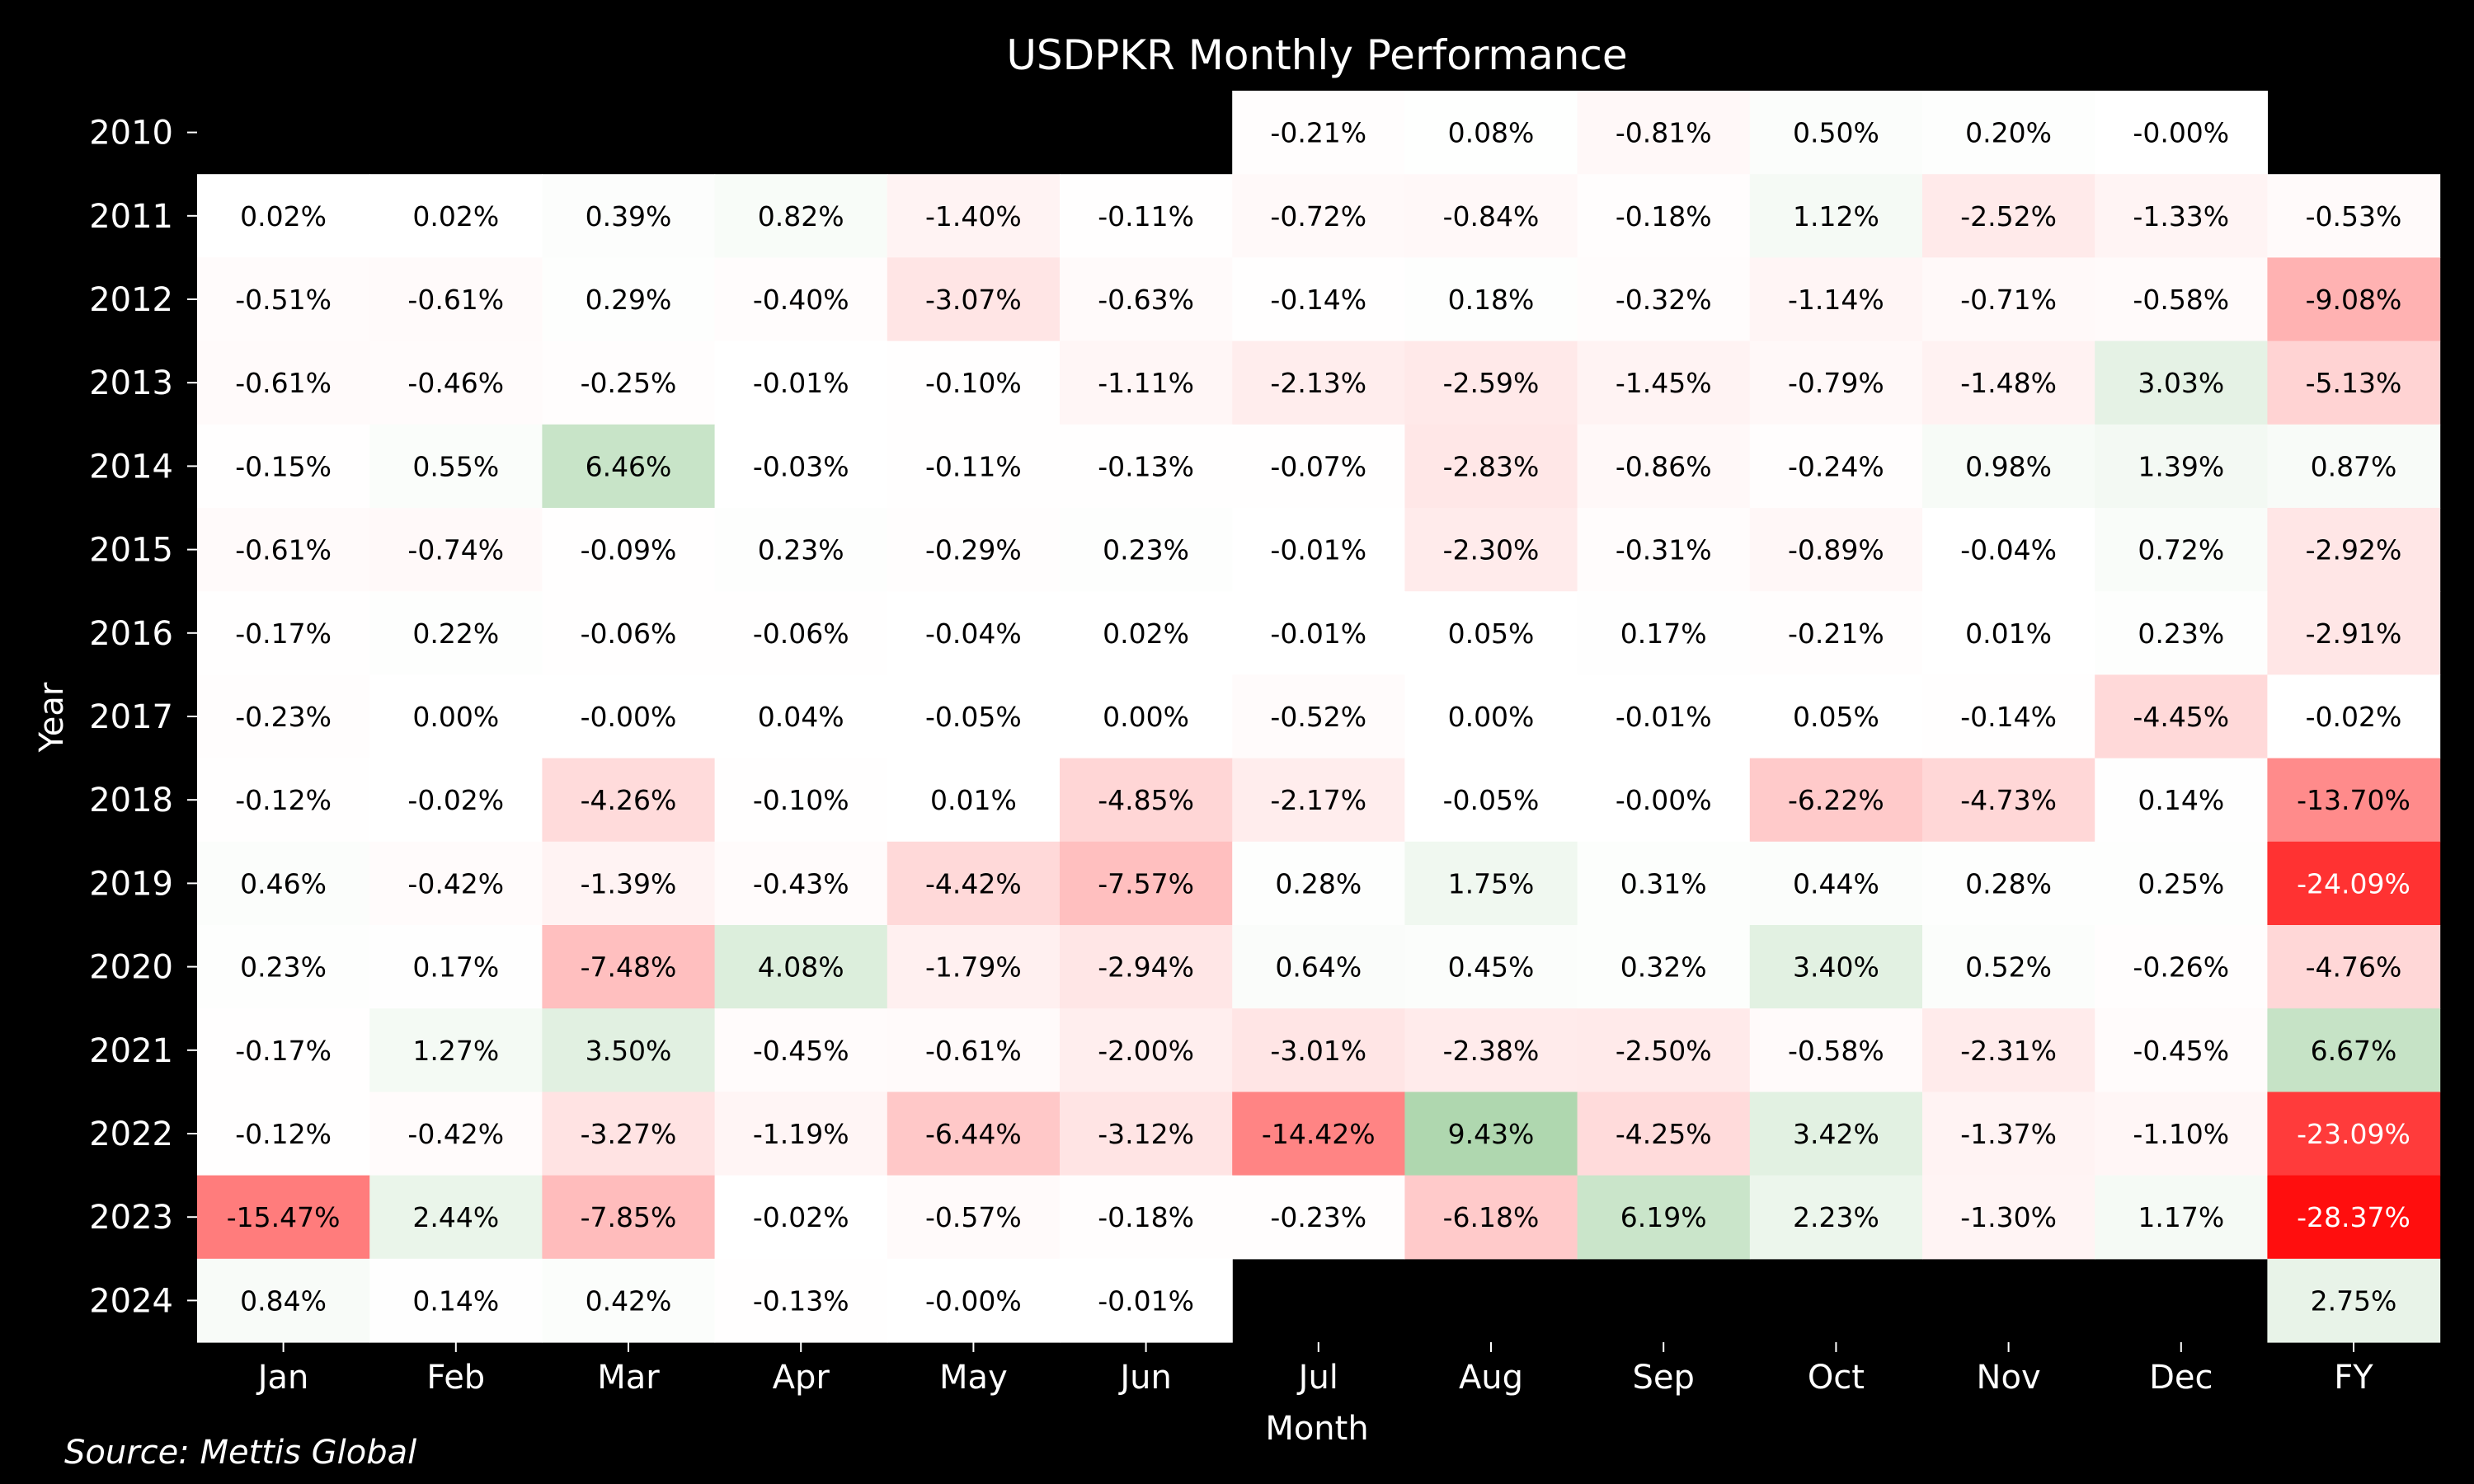 The image size is (2474, 1484). I want to click on heatmap-cell-2019-jan, so click(283, 883).